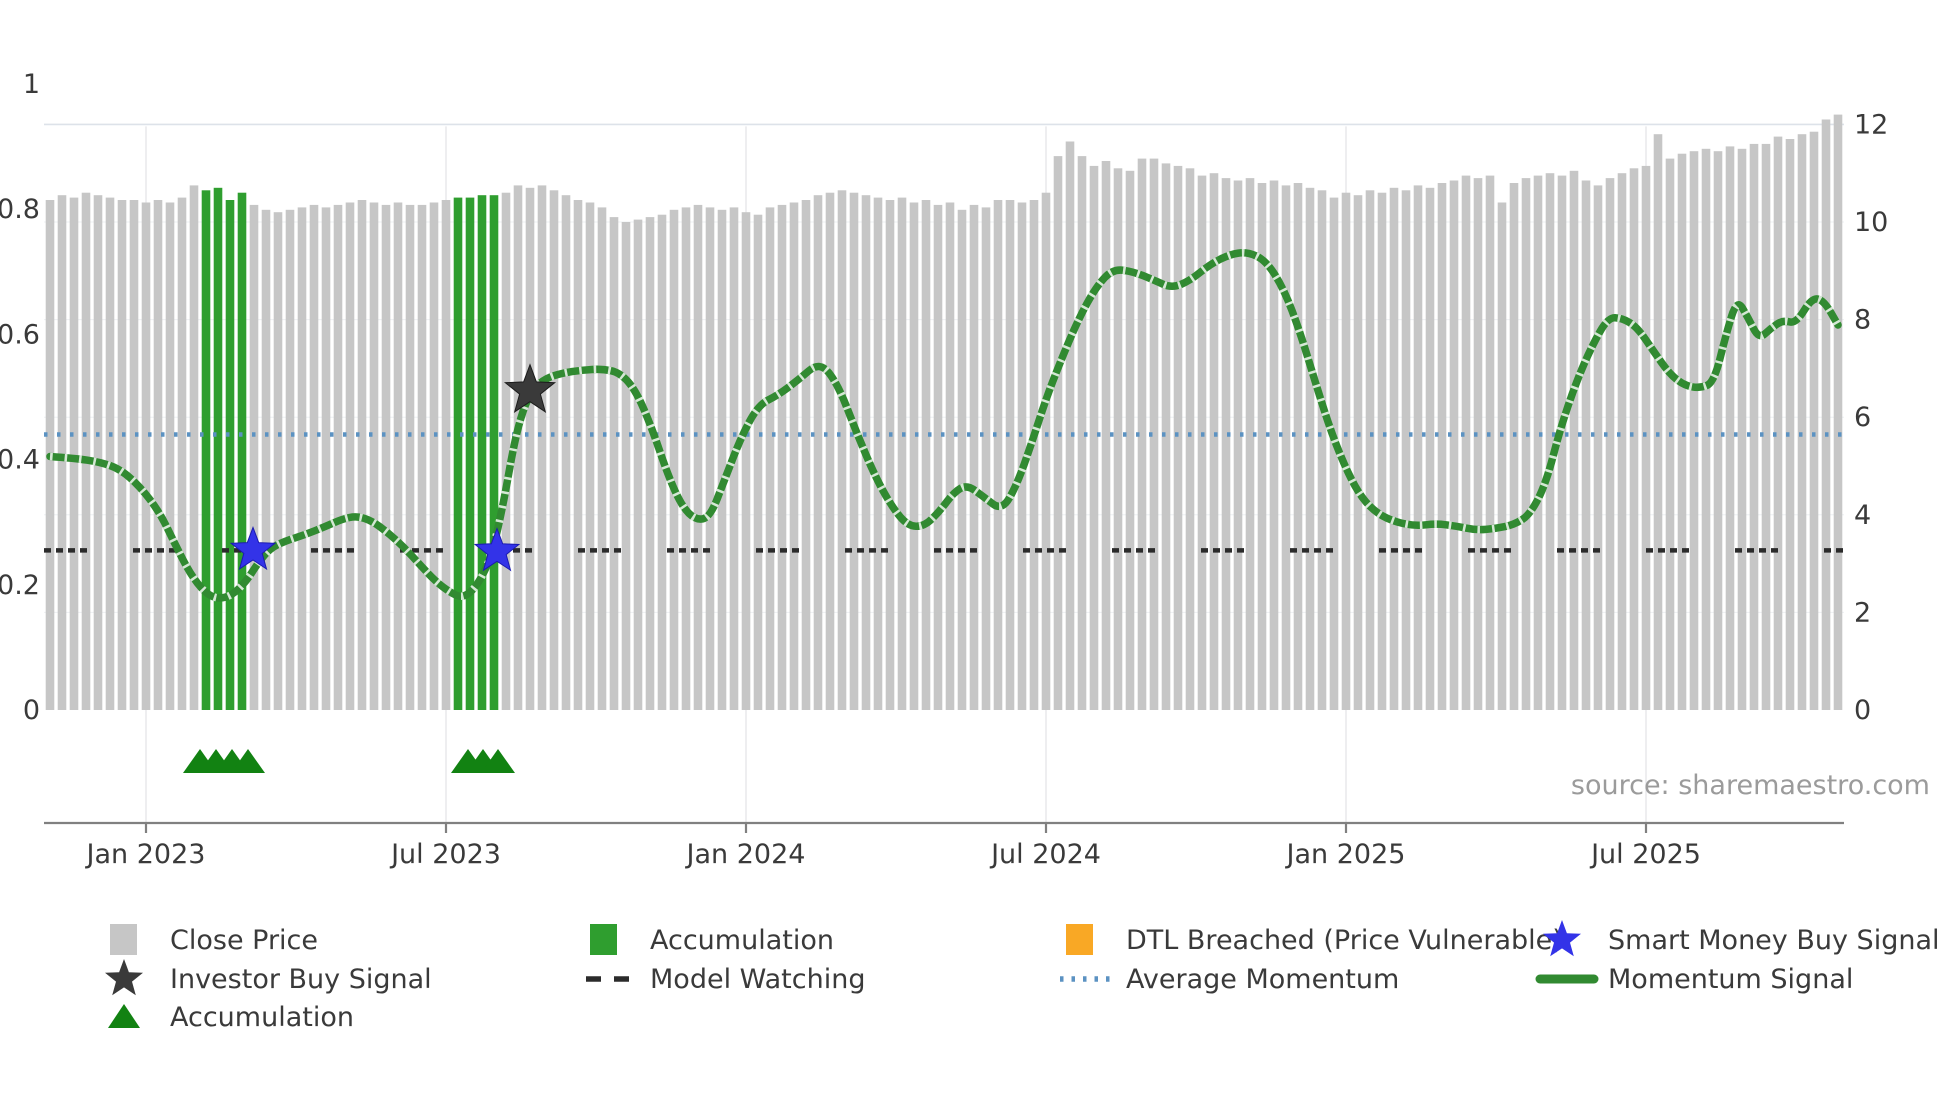 The height and width of the screenshot is (1102, 1960). Describe the element at coordinates (124, 1016) in the screenshot. I see `legend-swatch-triangle-icon` at that location.